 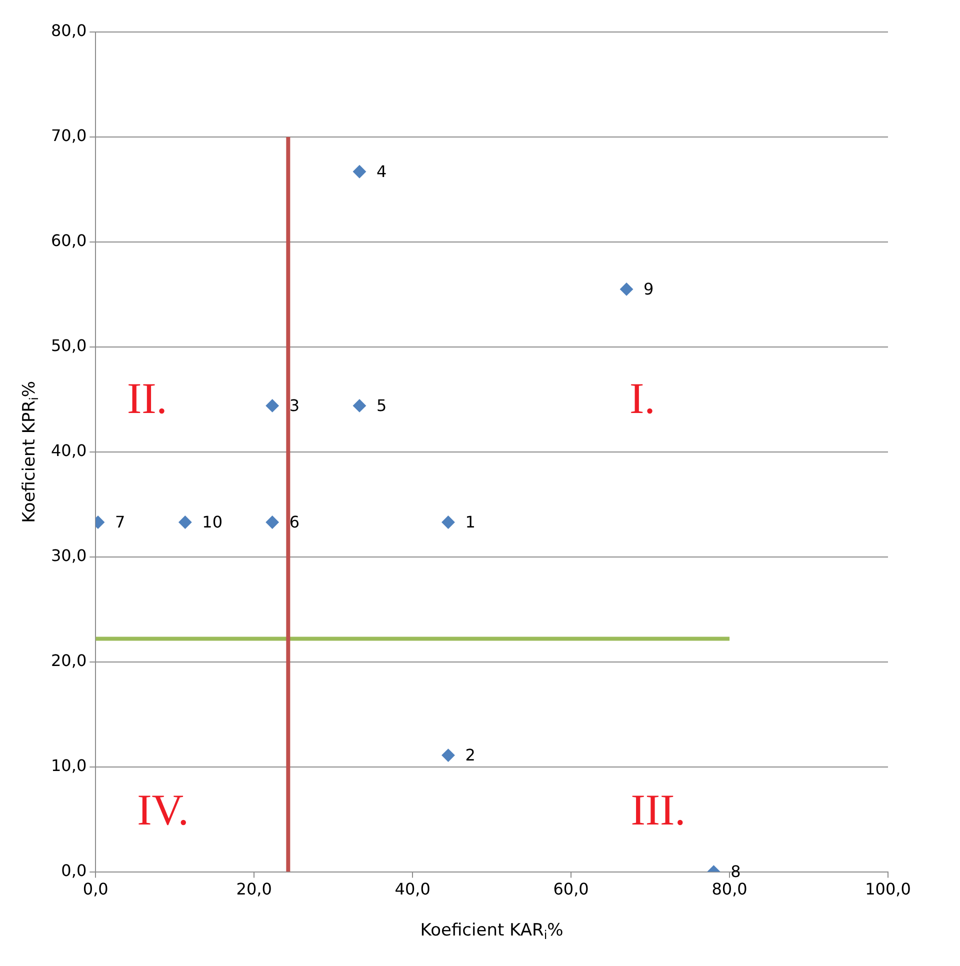 I want to click on annotation: III., so click(x=658, y=810).